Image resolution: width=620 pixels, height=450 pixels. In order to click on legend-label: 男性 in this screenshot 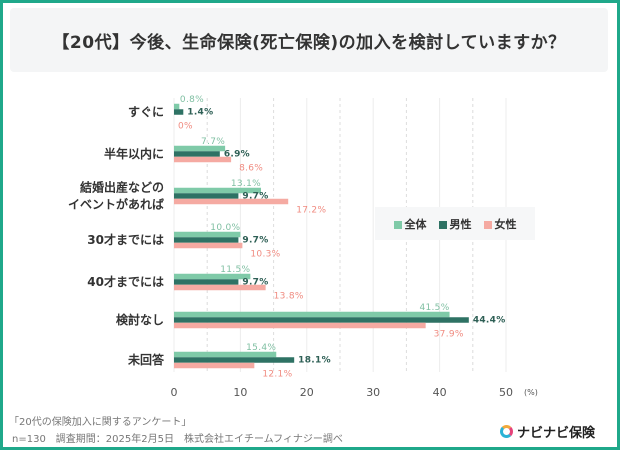, I will do `click(460, 224)`.